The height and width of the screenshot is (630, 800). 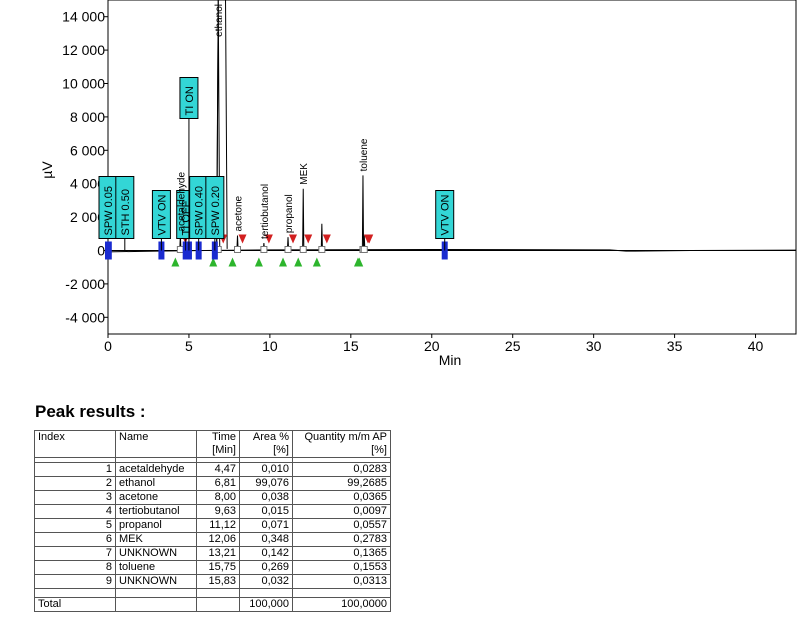 I want to click on y-tick-label: 0, so click(x=101, y=251).